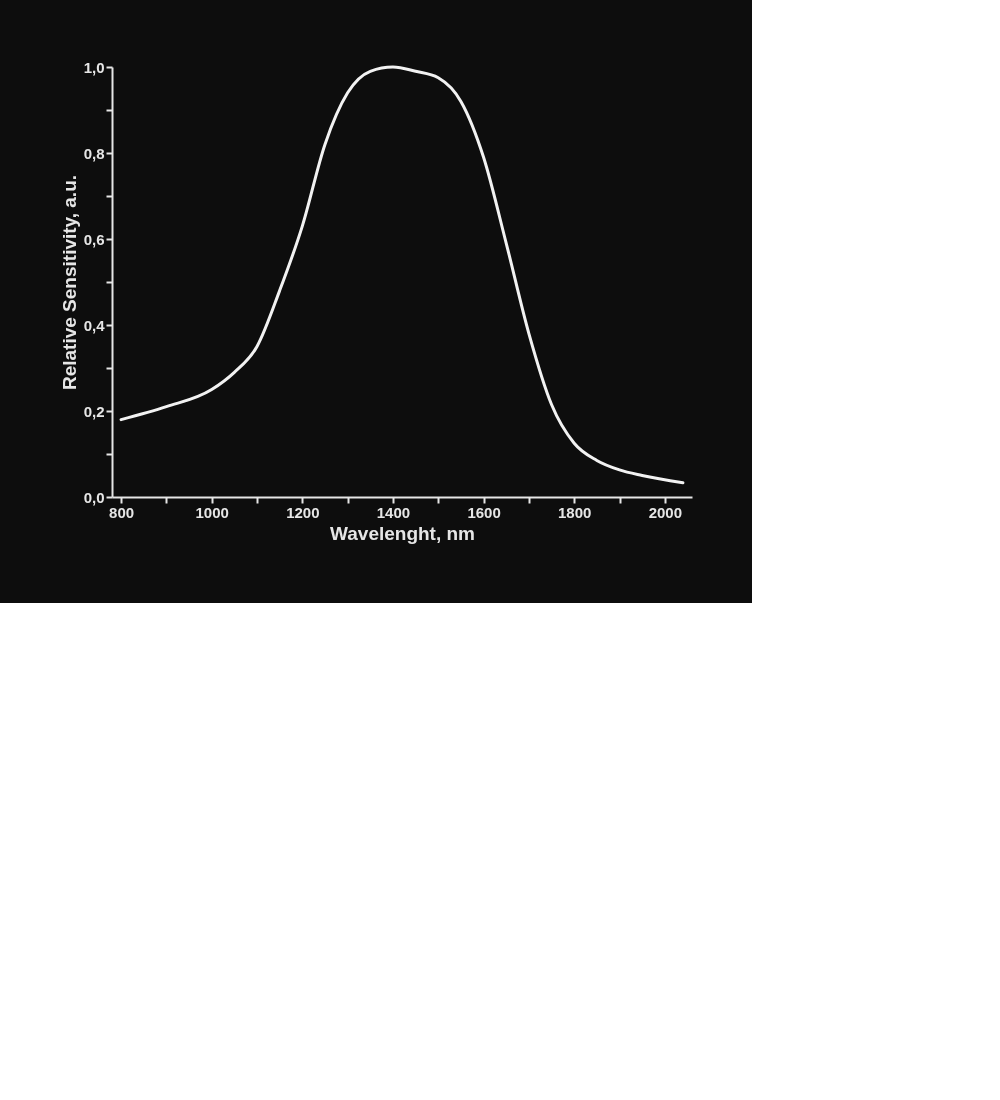 The height and width of the screenshot is (1100, 1000). What do you see at coordinates (94, 239) in the screenshot?
I see `y-tick-label: 0,6` at bounding box center [94, 239].